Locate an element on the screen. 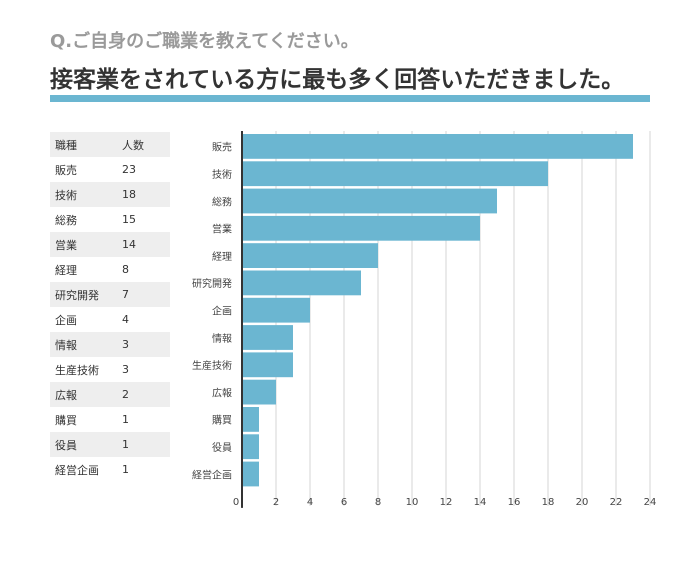  table-row: 企画 4 is located at coordinates (110, 319).